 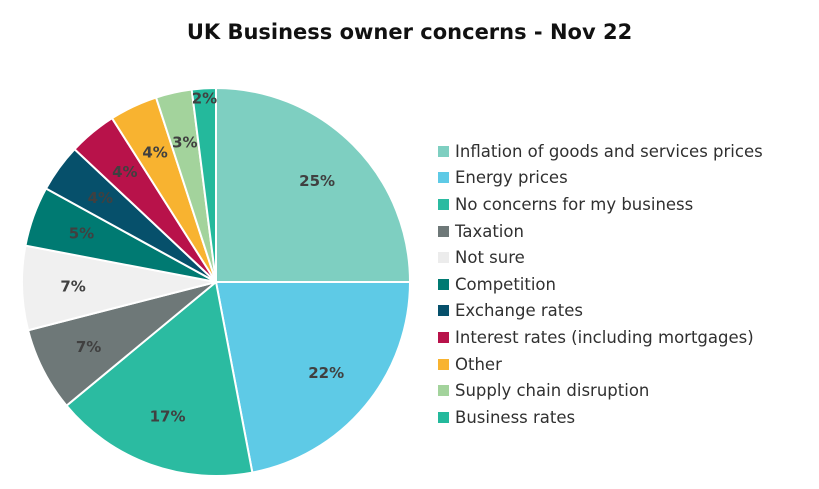 I want to click on legend-label: Competition, so click(x=505, y=284).